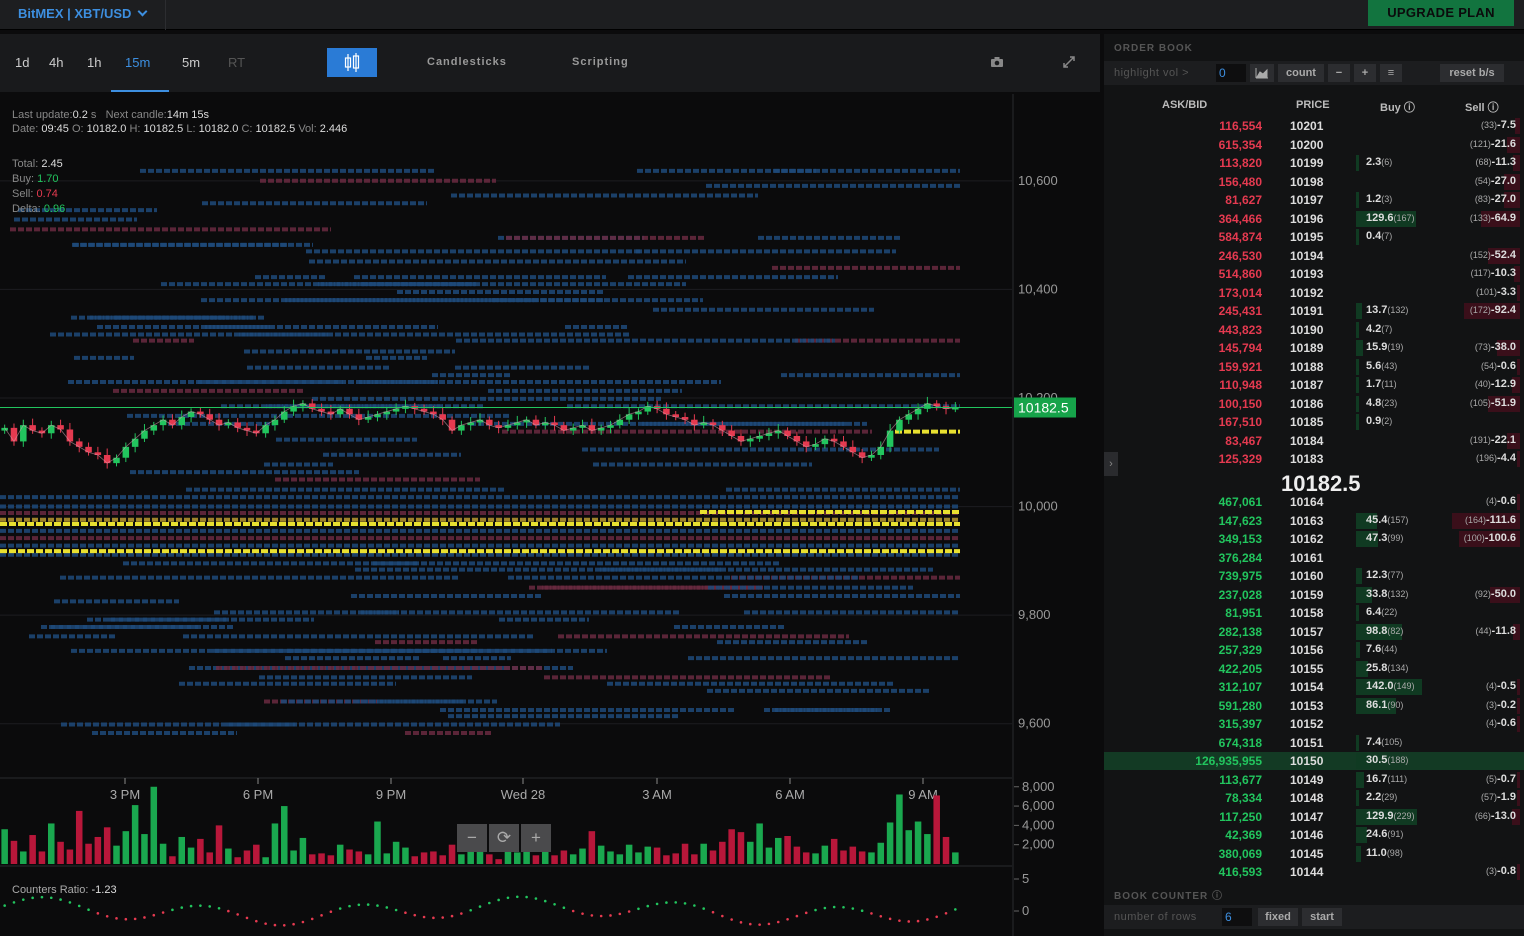  Describe the element at coordinates (1314, 182) in the screenshot. I see `order-book-row: 156,480 10198 (54)-27.0` at that location.